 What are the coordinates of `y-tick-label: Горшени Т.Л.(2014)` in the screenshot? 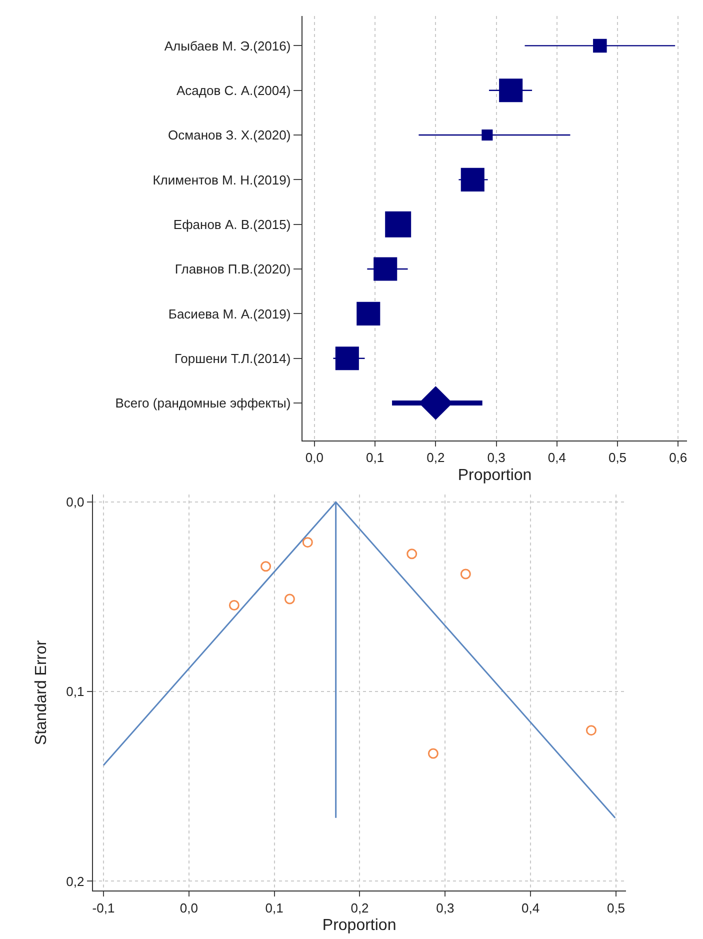 It's located at (232, 358).